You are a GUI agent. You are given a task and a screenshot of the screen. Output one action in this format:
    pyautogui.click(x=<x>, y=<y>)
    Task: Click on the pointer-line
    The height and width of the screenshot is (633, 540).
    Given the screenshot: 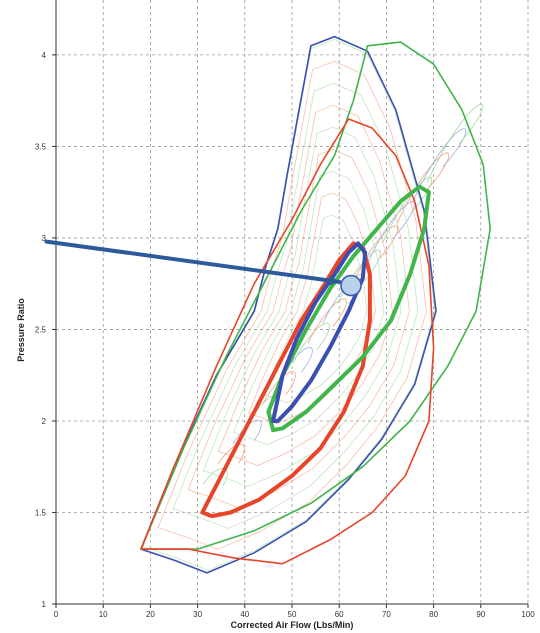 What is the action you would take?
    pyautogui.click(x=193, y=261)
    